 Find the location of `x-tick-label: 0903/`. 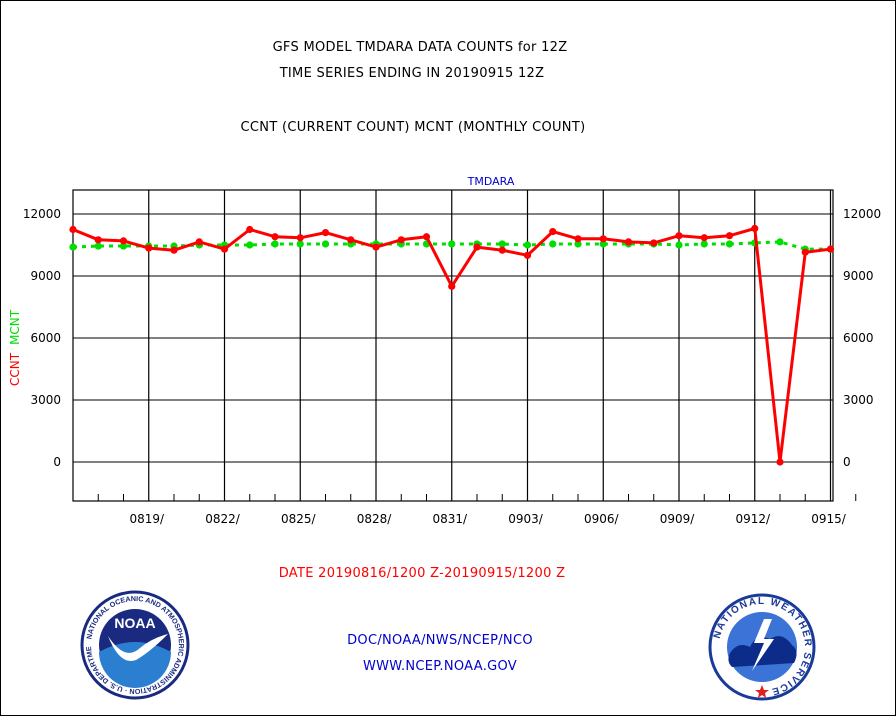

x-tick-label: 0903/ is located at coordinates (526, 519).